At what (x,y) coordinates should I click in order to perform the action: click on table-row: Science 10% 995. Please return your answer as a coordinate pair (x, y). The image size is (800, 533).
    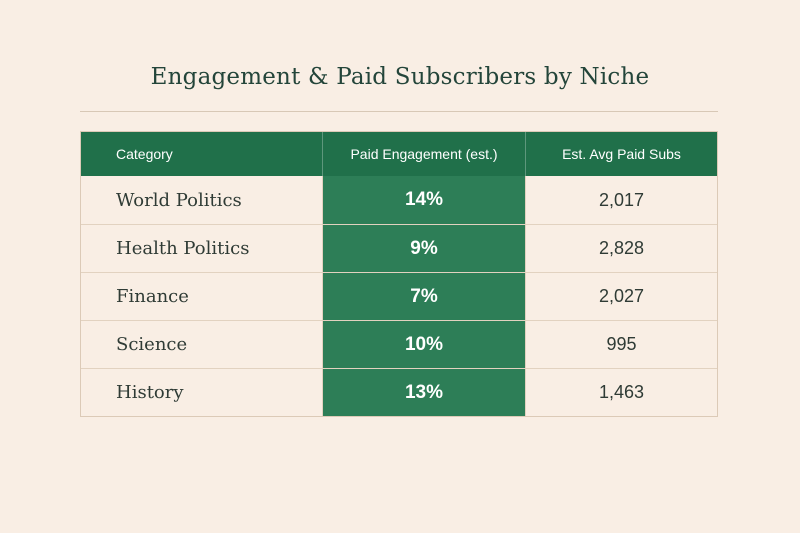
    Looking at the image, I should click on (399, 344).